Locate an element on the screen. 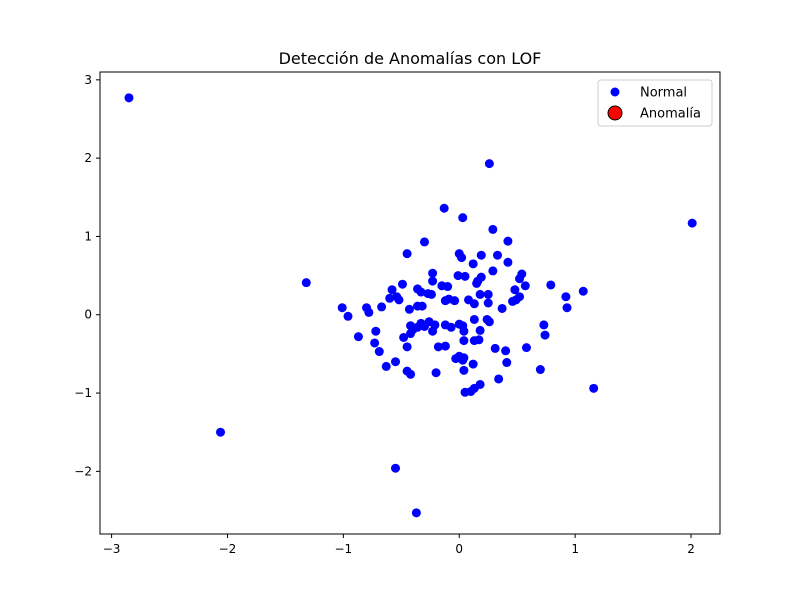 This screenshot has width=800, height=604. y-tick-label: −1 is located at coordinates (83, 393).